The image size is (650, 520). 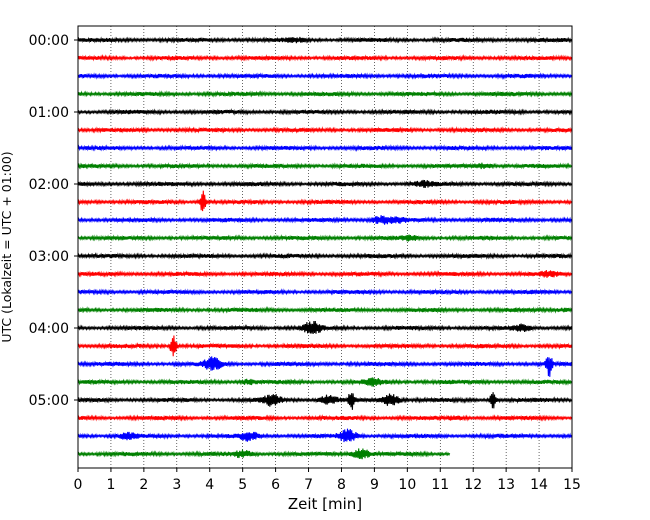 I want to click on x-tick-label: 14, so click(x=539, y=485).